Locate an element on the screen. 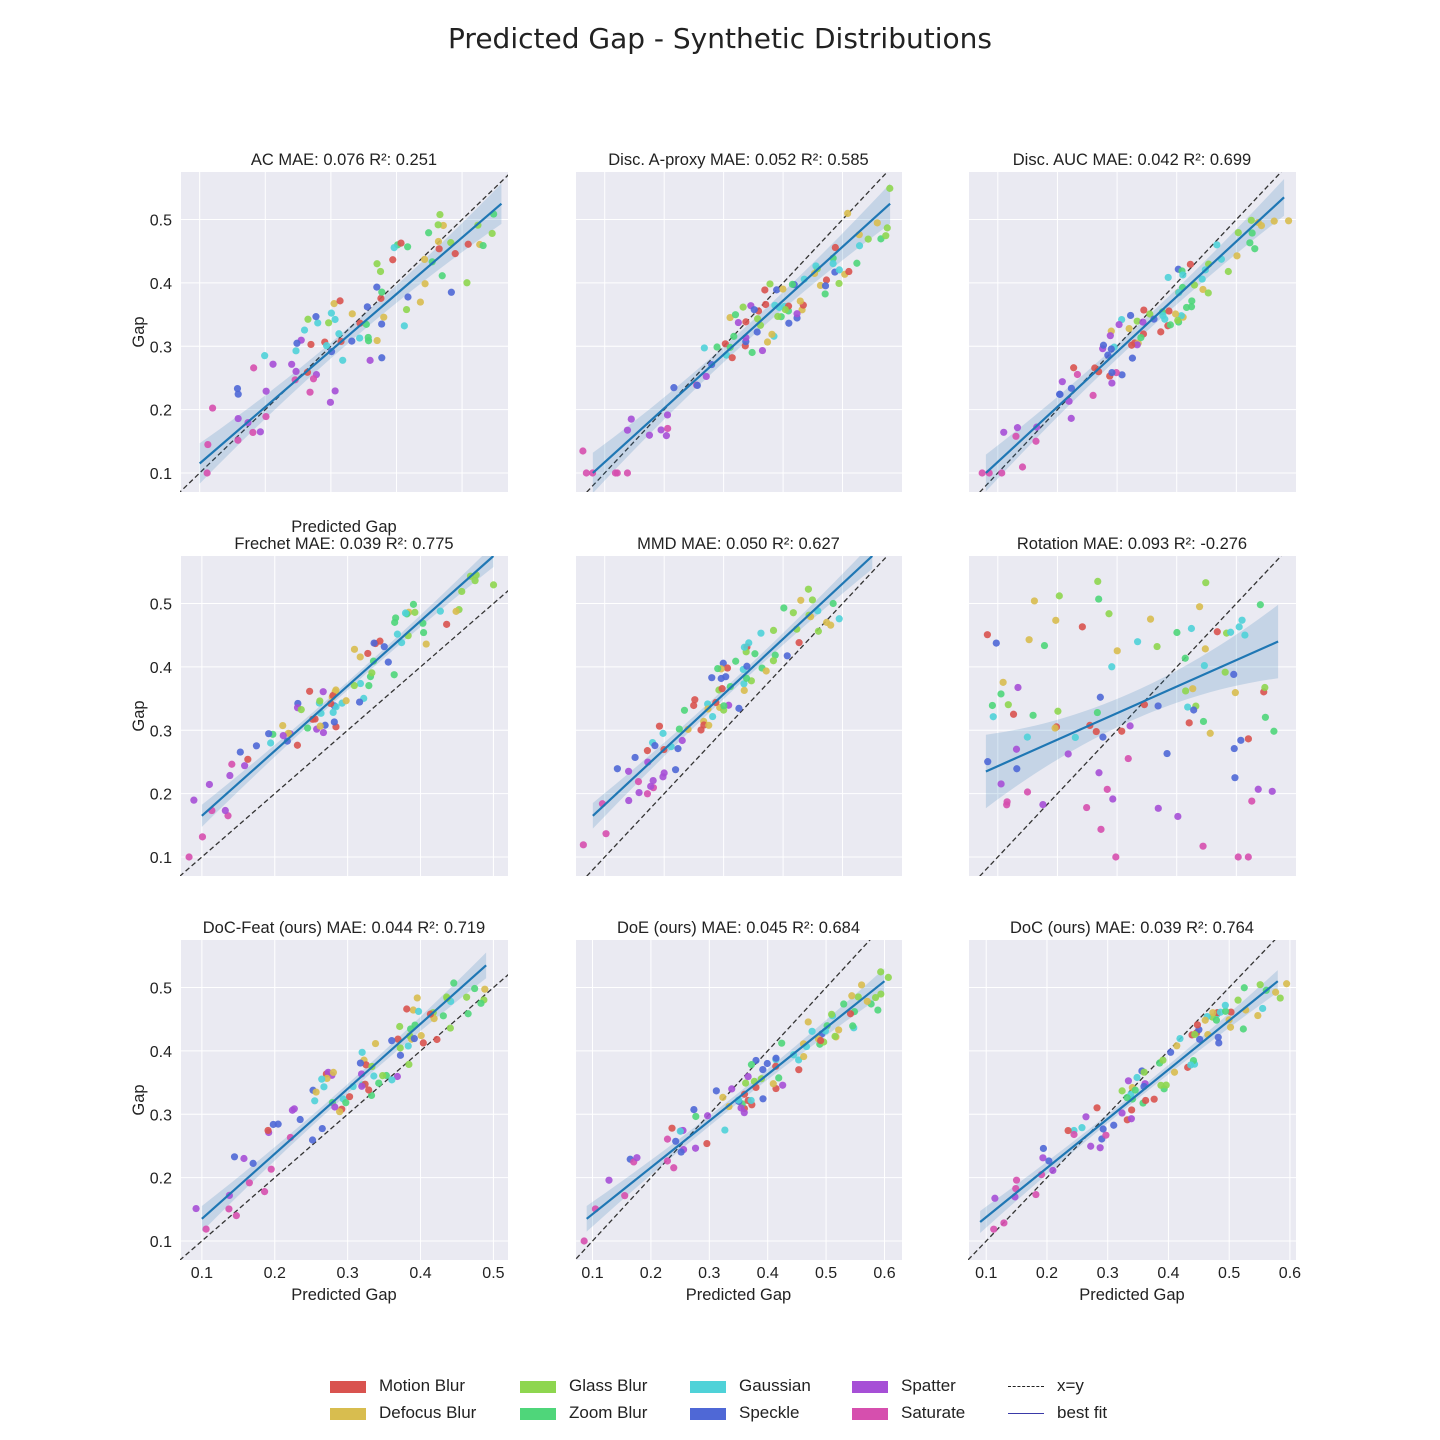 This screenshot has width=1440, height=1440. y-tick-label: 0.3 is located at coordinates (161, 1115).